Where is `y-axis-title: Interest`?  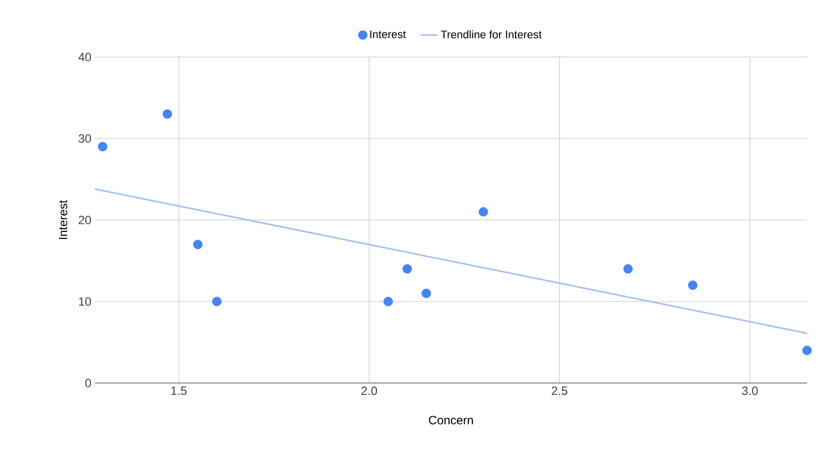
y-axis-title: Interest is located at coordinates (63, 219).